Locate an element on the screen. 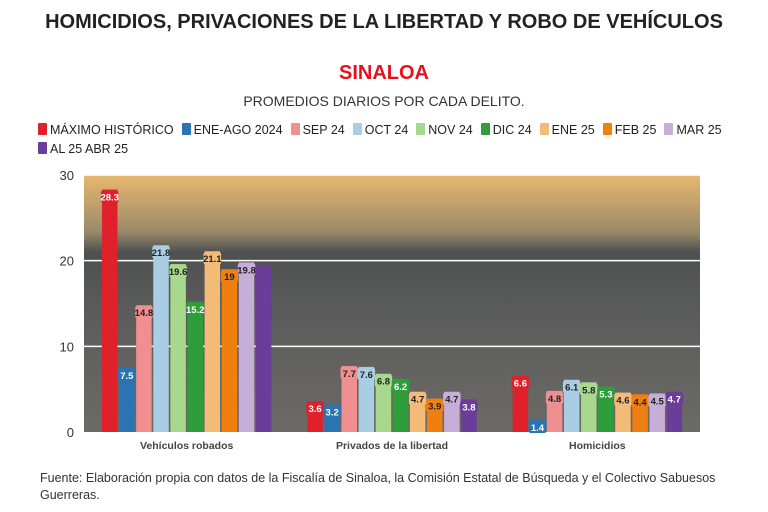  legend-label: DIC 24 is located at coordinates (512, 130).